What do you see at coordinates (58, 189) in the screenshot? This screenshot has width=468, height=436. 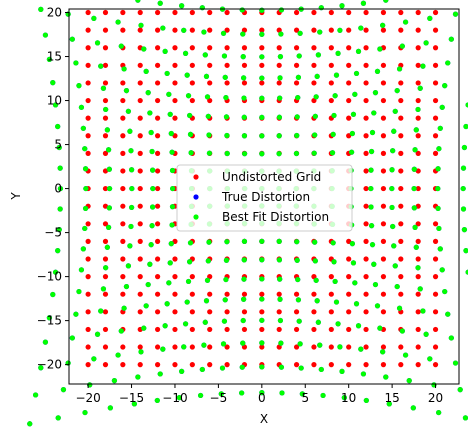 I see `y-tick-label: 0` at bounding box center [58, 189].